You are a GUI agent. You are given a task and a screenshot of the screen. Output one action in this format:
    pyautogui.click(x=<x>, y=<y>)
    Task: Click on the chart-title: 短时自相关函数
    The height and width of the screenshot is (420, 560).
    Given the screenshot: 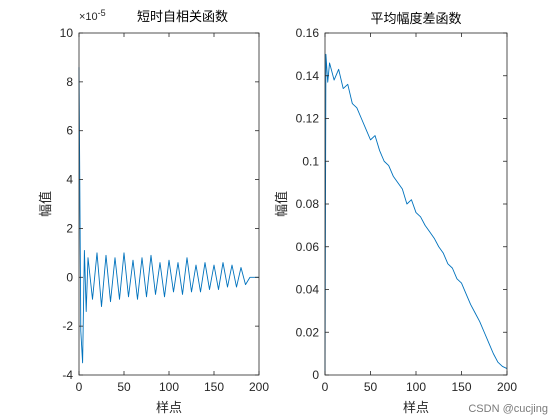 What is the action you would take?
    pyautogui.click(x=182, y=17)
    